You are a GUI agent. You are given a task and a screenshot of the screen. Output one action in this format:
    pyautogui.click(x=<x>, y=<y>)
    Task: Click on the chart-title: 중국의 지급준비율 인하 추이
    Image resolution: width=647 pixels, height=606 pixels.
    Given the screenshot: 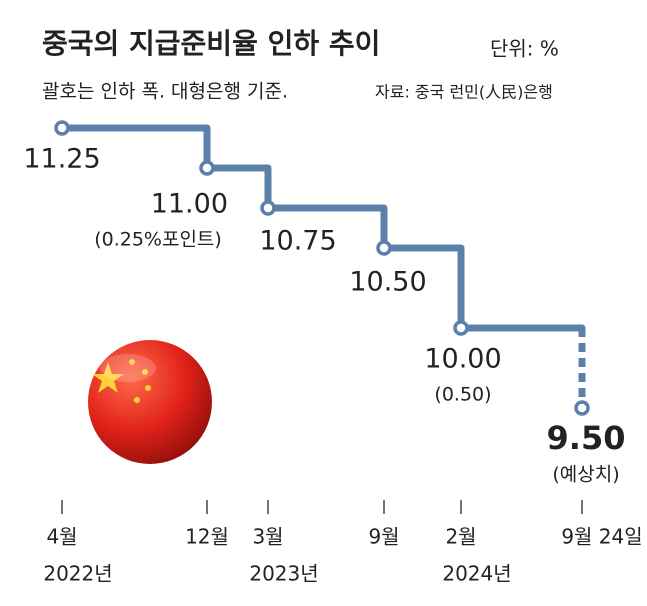 What is the action you would take?
    pyautogui.click(x=211, y=43)
    